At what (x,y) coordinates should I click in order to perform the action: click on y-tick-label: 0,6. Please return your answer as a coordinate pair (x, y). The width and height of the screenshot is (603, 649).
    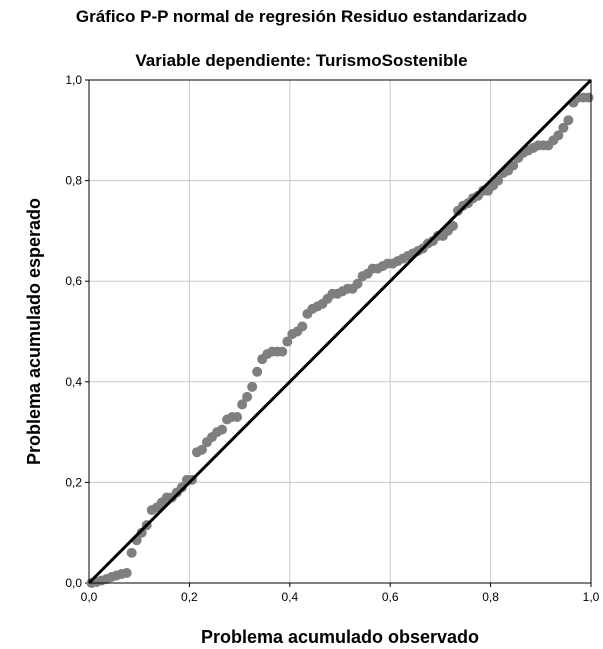
    Looking at the image, I should click on (73, 281).